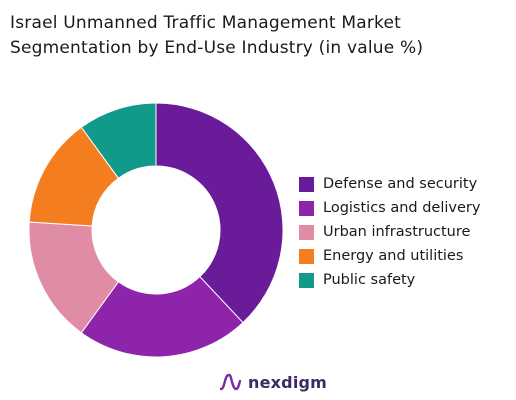 This screenshot has width=516, height=400. I want to click on legend-item-public-safety: Public safety, so click(389, 280).